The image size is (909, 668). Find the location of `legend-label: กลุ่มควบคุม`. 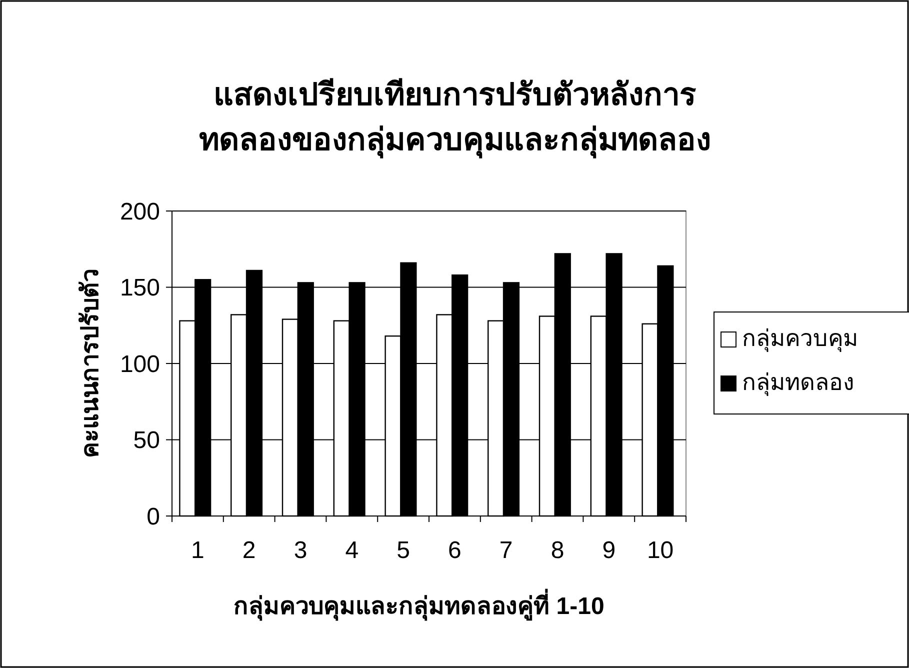

legend-label: กลุ่มควบคุม is located at coordinates (800, 338).